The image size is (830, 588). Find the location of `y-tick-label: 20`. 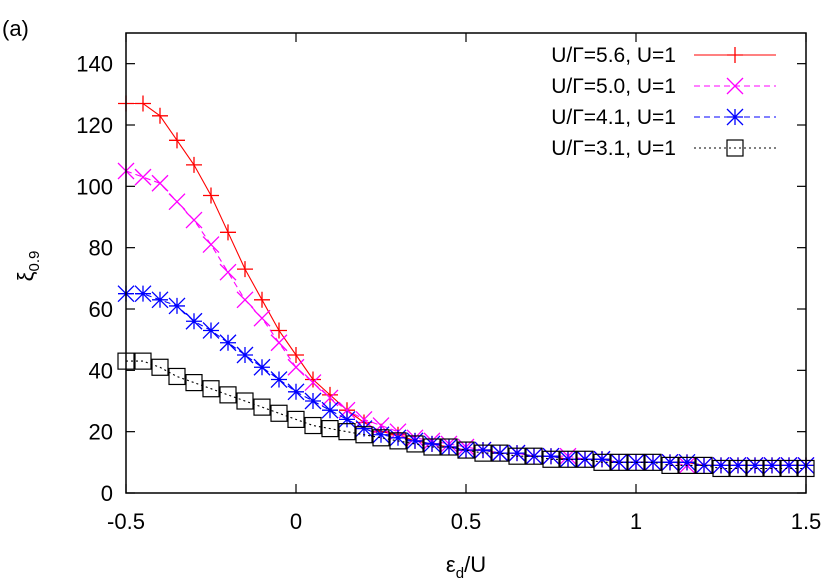

y-tick-label: 20 is located at coordinates (101, 432).